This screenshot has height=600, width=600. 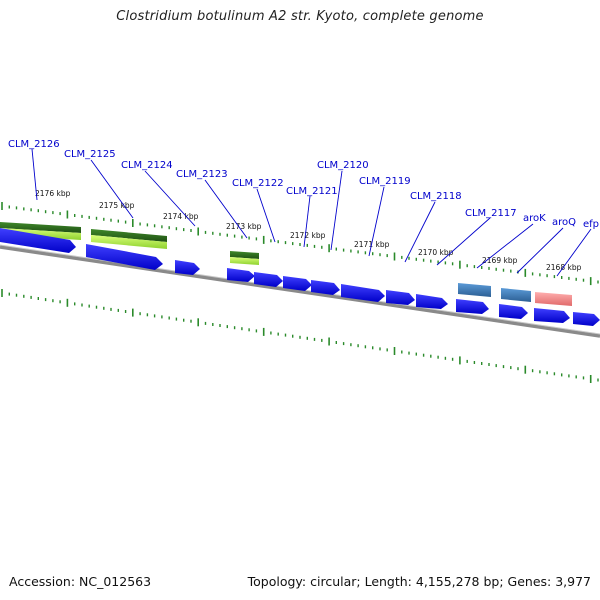 I want to click on feature-band-clm-2126-light, so click(x=40, y=234).